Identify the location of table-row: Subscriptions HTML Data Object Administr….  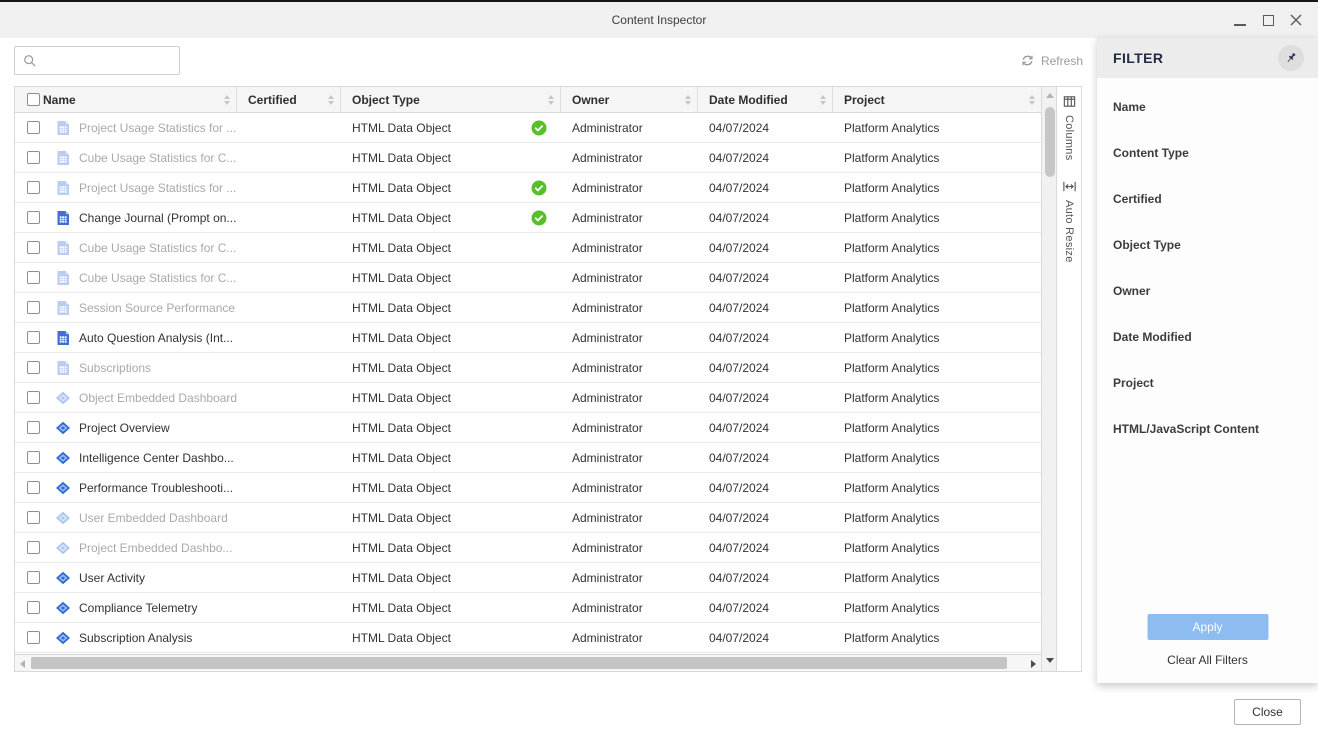
(528, 368).